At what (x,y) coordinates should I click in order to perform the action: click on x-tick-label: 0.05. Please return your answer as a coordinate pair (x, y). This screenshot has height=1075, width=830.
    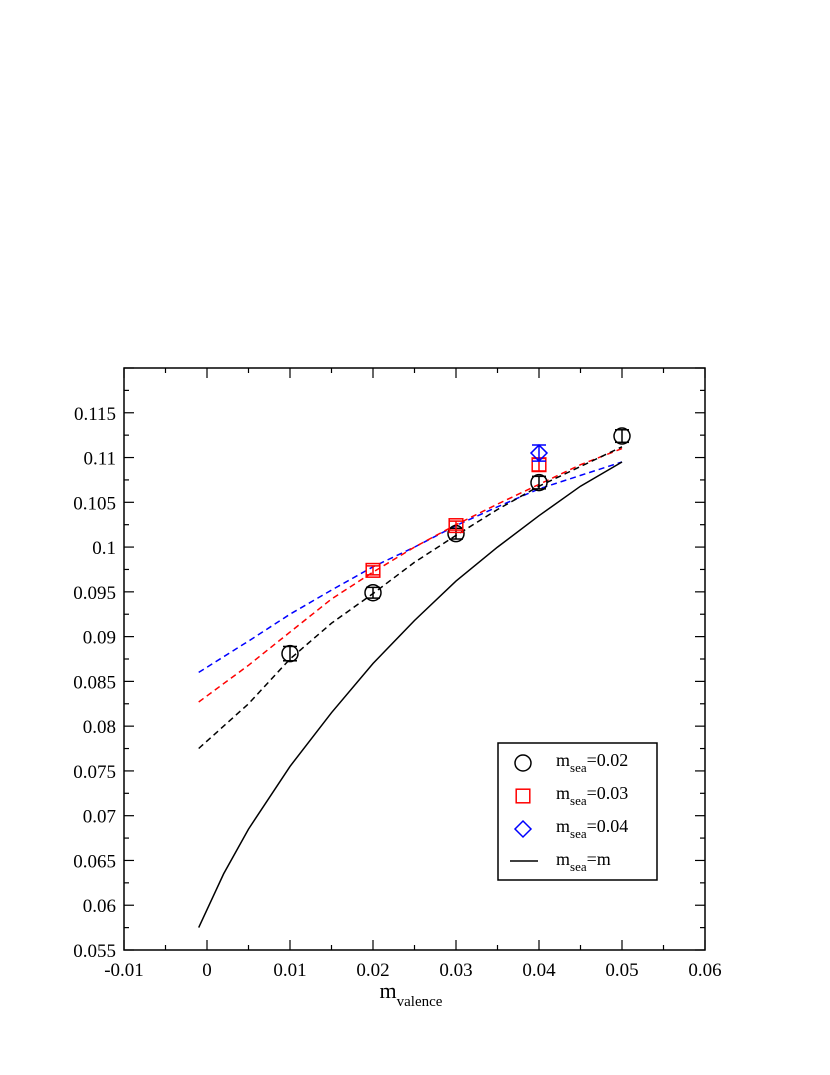
    Looking at the image, I should click on (621, 970).